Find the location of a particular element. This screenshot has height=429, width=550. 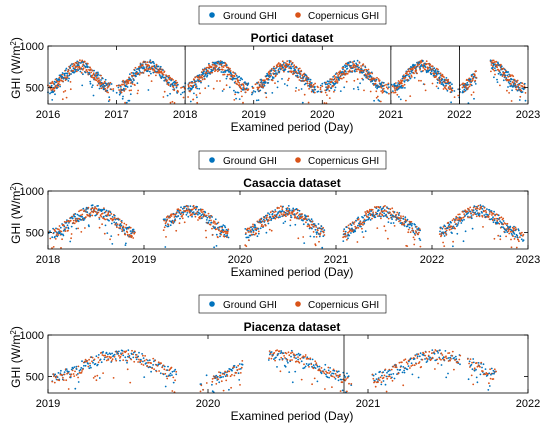

axes-box is located at coordinates (288, 75).